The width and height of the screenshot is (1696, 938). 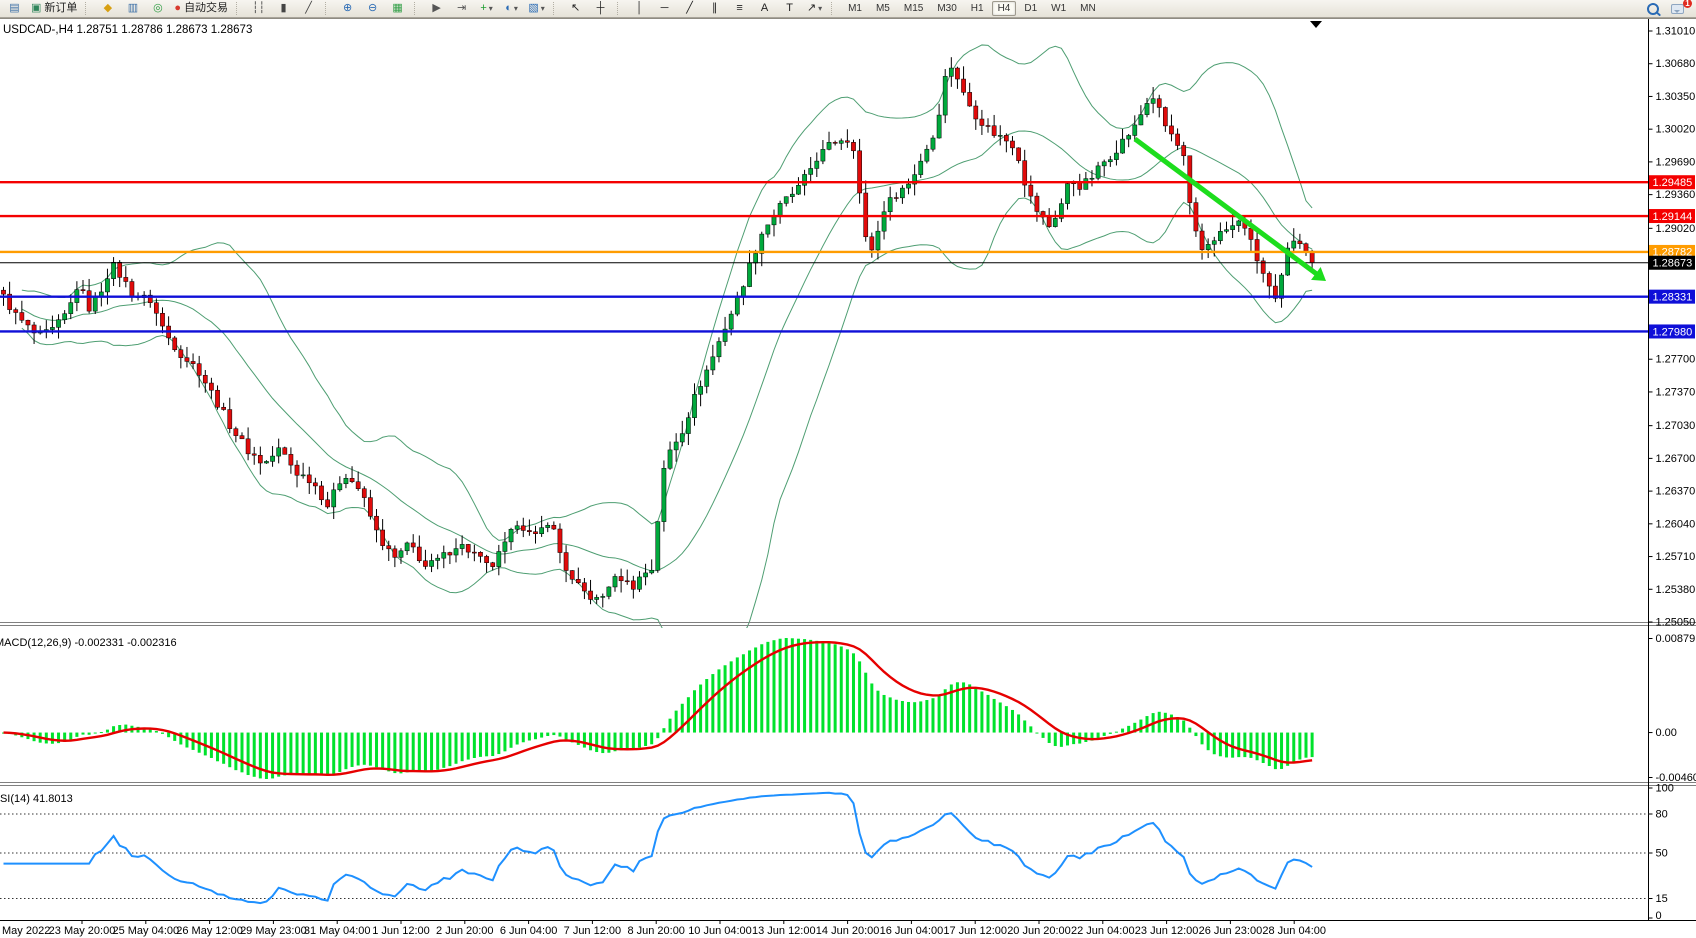 I want to click on svg-text: 1.27980, so click(x=1673, y=332).